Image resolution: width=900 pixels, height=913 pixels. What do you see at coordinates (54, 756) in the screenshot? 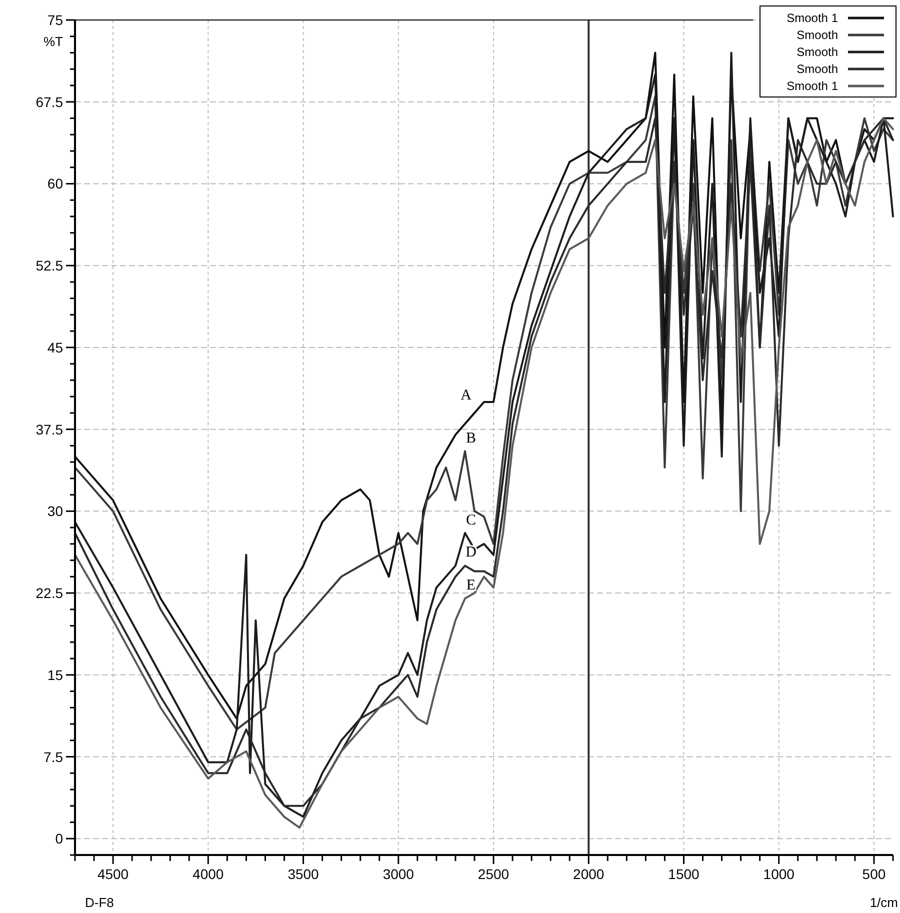
I see `y-tick-label: 7.5` at bounding box center [54, 756].